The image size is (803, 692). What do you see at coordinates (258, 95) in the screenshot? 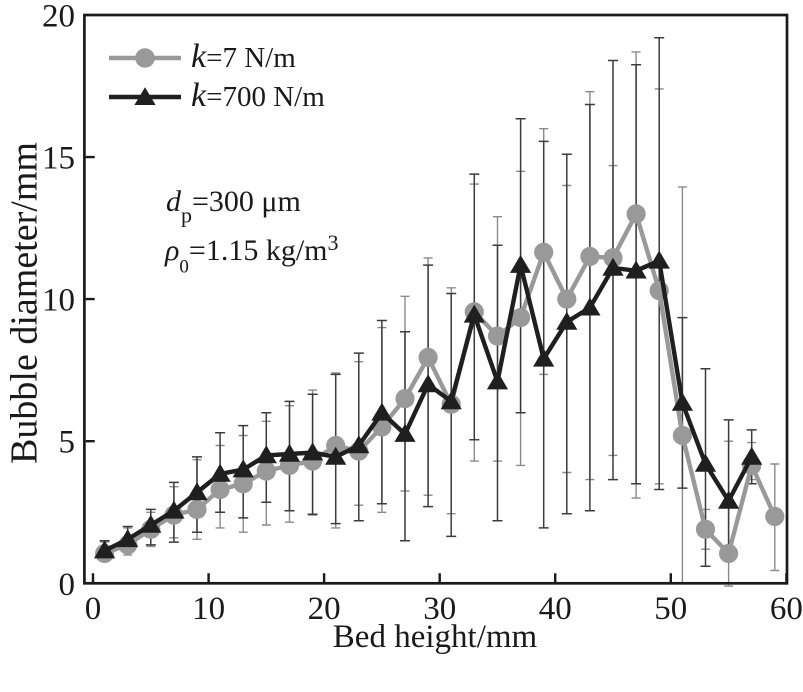
I see `svg-text: k=700 N/m` at bounding box center [258, 95].